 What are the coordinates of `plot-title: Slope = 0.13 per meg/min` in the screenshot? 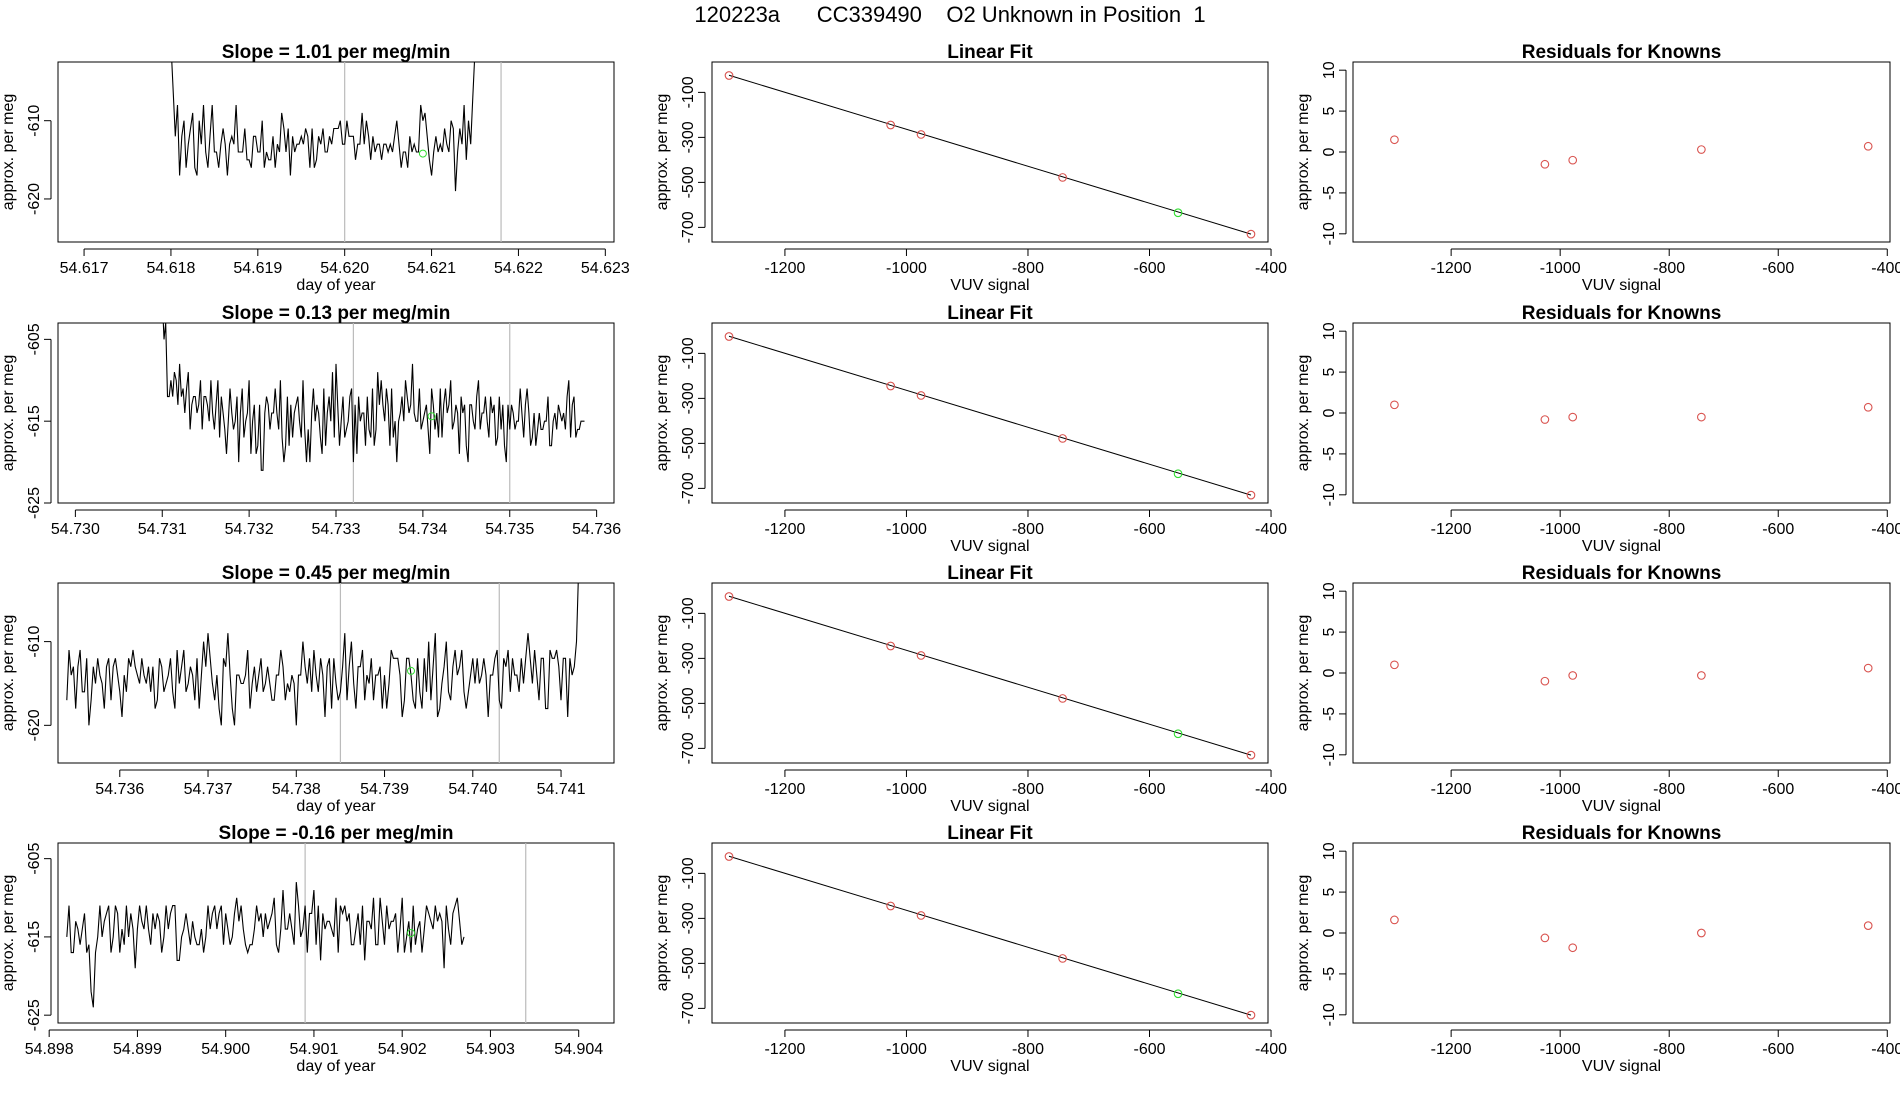 It's located at (336, 313).